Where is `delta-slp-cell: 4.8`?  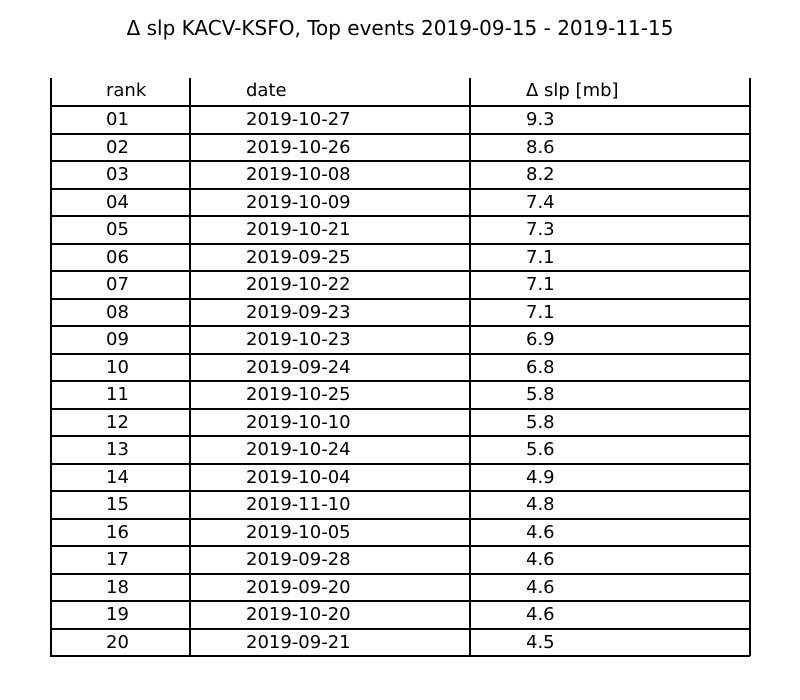
delta-slp-cell: 4.8 is located at coordinates (540, 504).